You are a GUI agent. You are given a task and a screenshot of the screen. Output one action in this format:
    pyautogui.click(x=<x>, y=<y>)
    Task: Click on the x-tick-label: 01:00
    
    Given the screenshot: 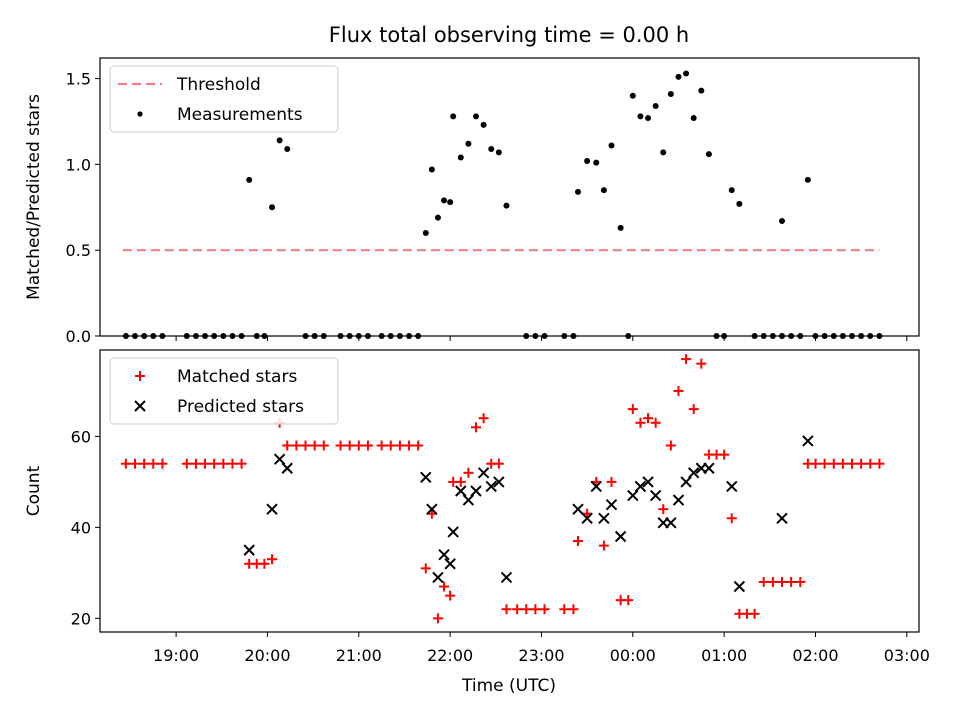 What is the action you would take?
    pyautogui.click(x=724, y=655)
    